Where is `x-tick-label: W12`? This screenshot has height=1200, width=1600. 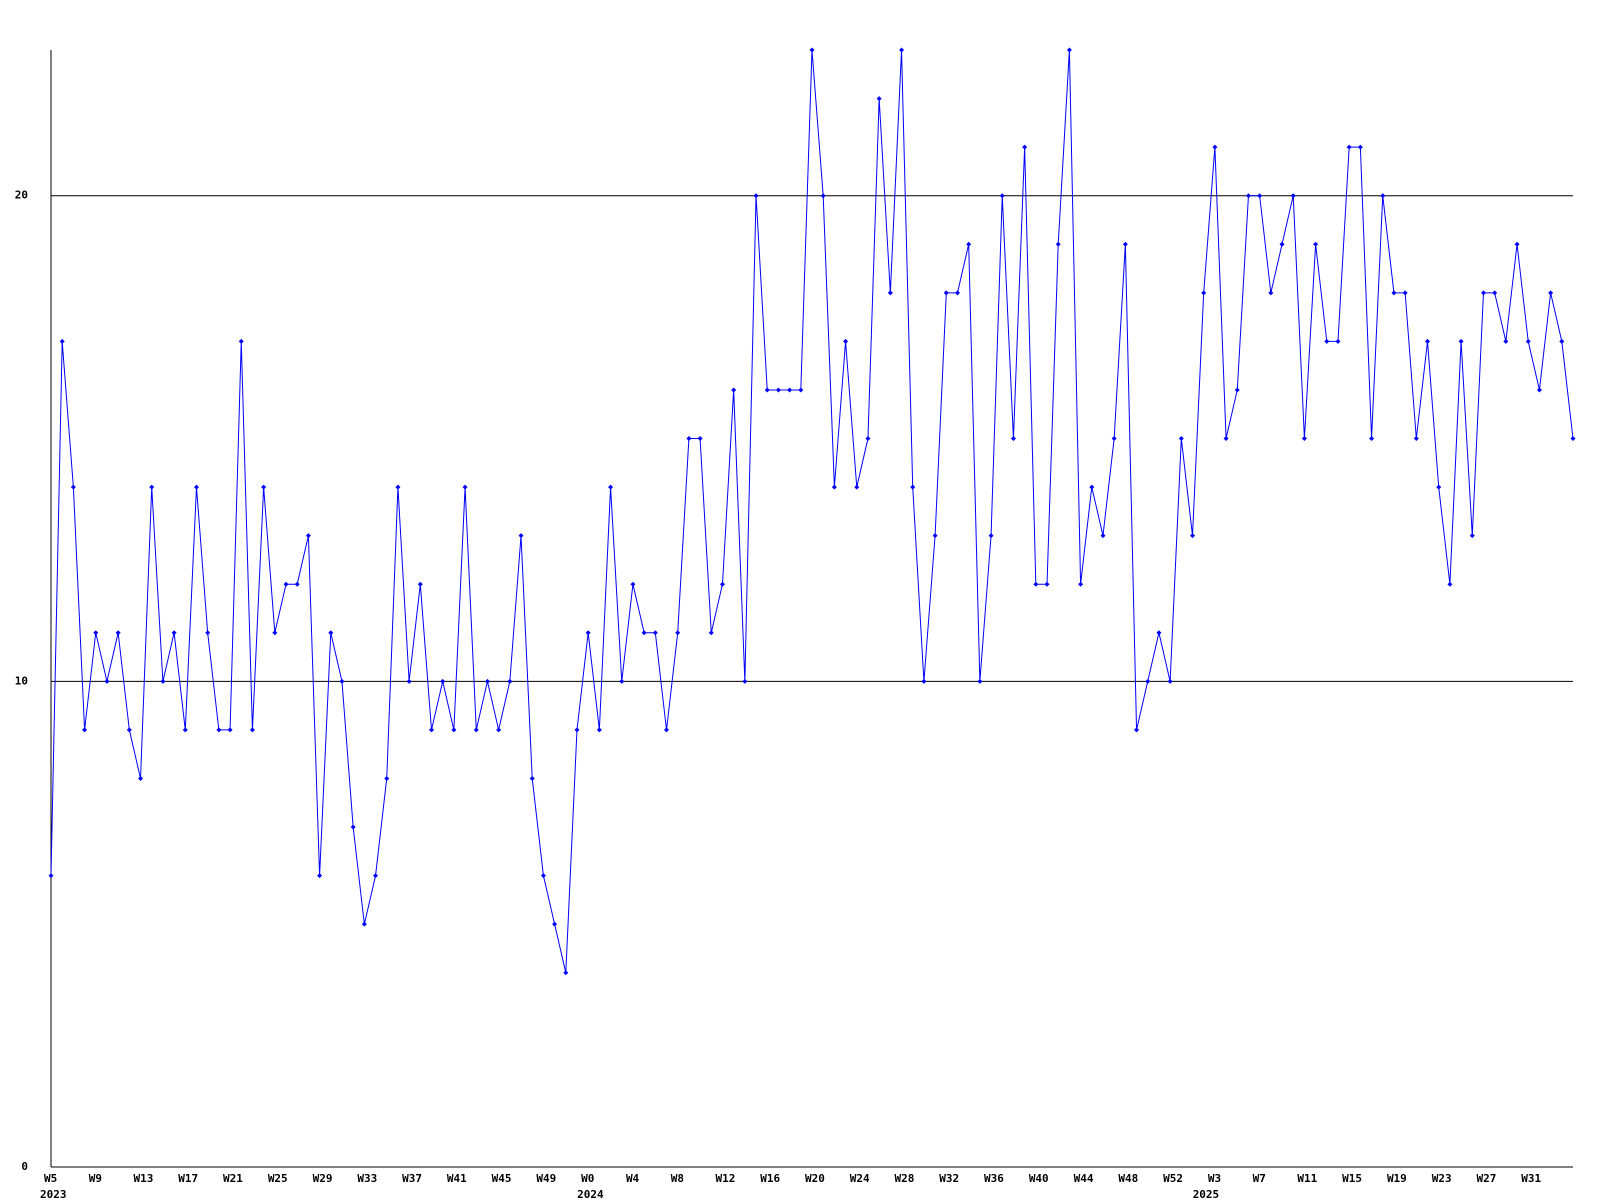
x-tick-label: W12 is located at coordinates (725, 1178).